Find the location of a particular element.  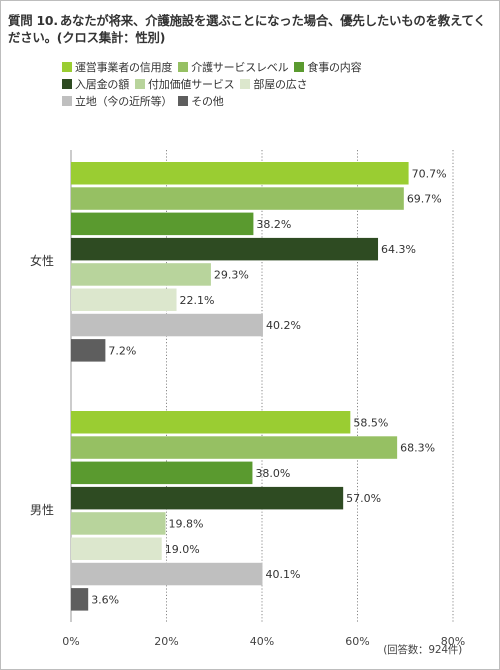

bar-value-label: 19.0% is located at coordinates (182, 549).